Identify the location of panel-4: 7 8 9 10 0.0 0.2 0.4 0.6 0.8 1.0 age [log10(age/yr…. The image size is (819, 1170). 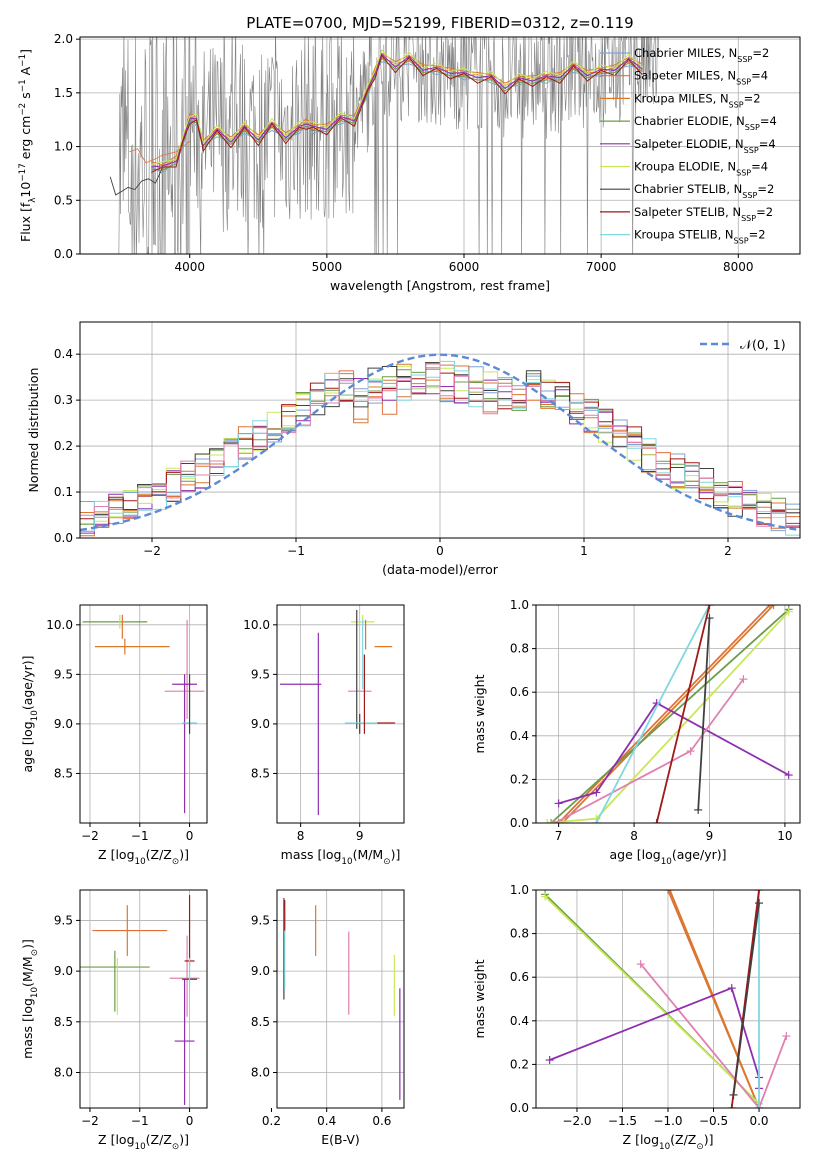
(636, 732).